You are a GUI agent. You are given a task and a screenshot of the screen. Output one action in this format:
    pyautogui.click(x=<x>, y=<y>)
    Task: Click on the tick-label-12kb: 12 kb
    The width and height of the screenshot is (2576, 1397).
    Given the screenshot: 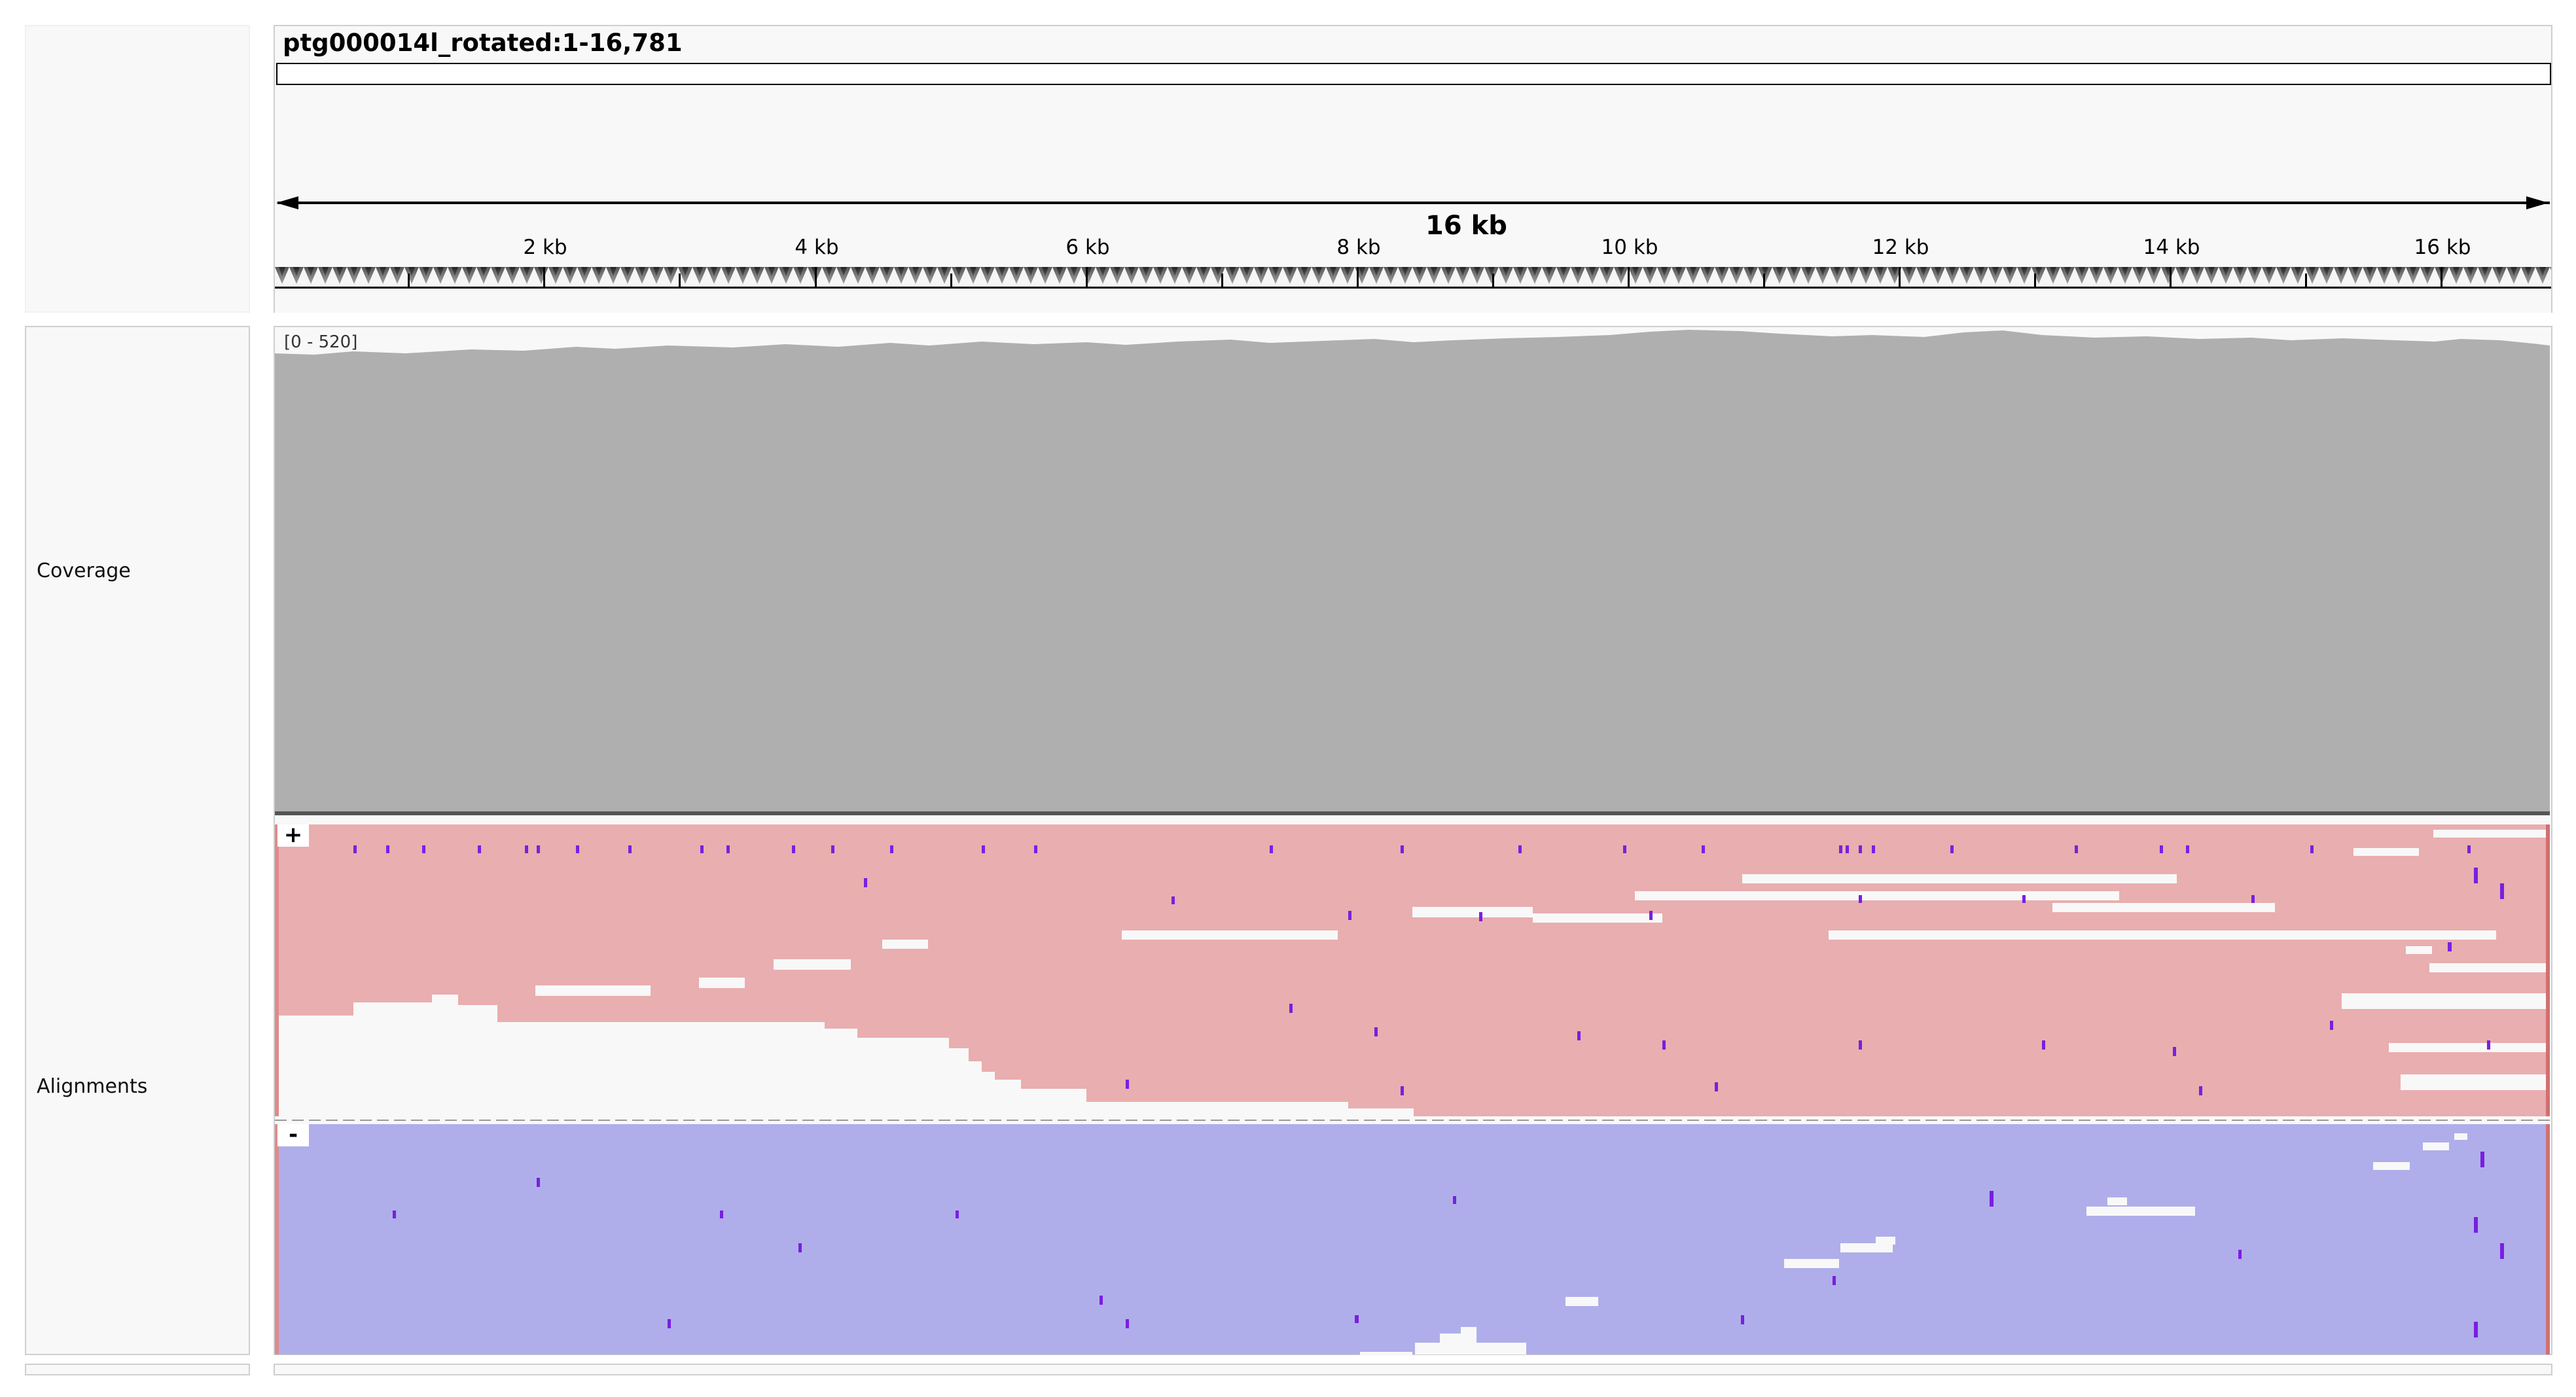 What is the action you would take?
    pyautogui.click(x=1900, y=247)
    